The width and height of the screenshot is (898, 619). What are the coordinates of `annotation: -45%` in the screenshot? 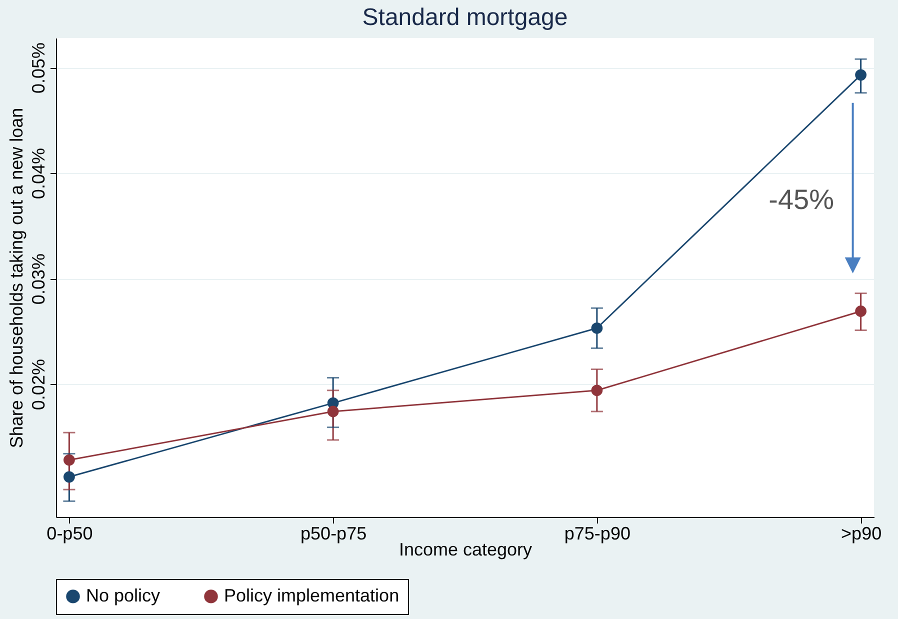 It's located at (801, 199).